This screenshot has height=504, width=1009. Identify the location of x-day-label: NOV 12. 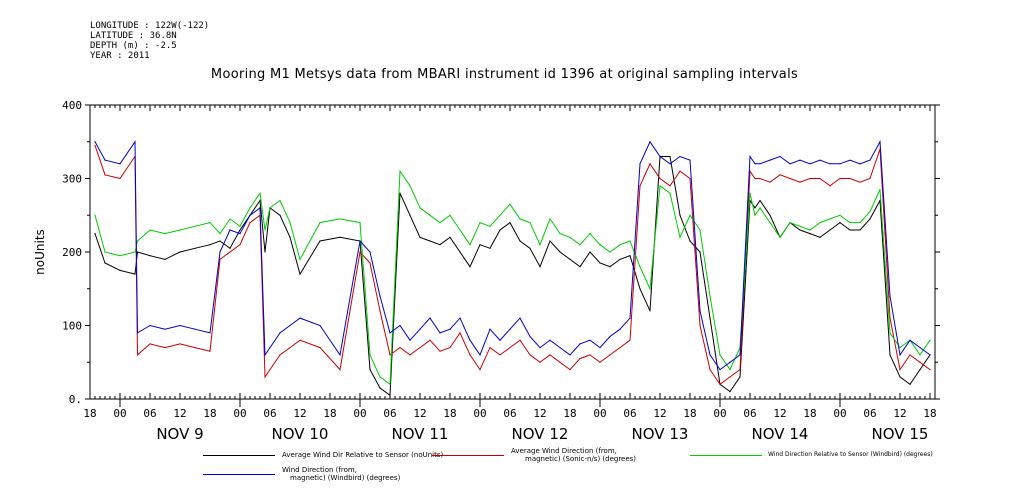
(540, 434).